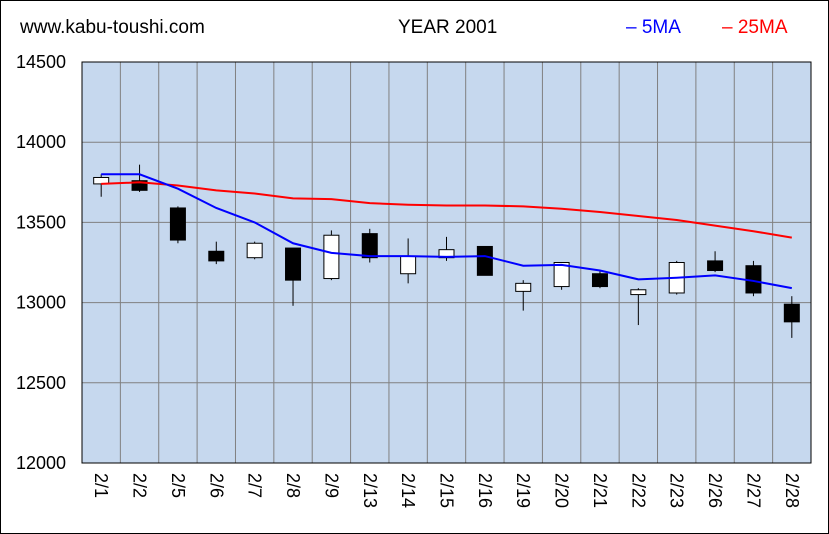 This screenshot has width=829, height=534. What do you see at coordinates (140, 485) in the screenshot?
I see `x-tick-label: 2/2` at bounding box center [140, 485].